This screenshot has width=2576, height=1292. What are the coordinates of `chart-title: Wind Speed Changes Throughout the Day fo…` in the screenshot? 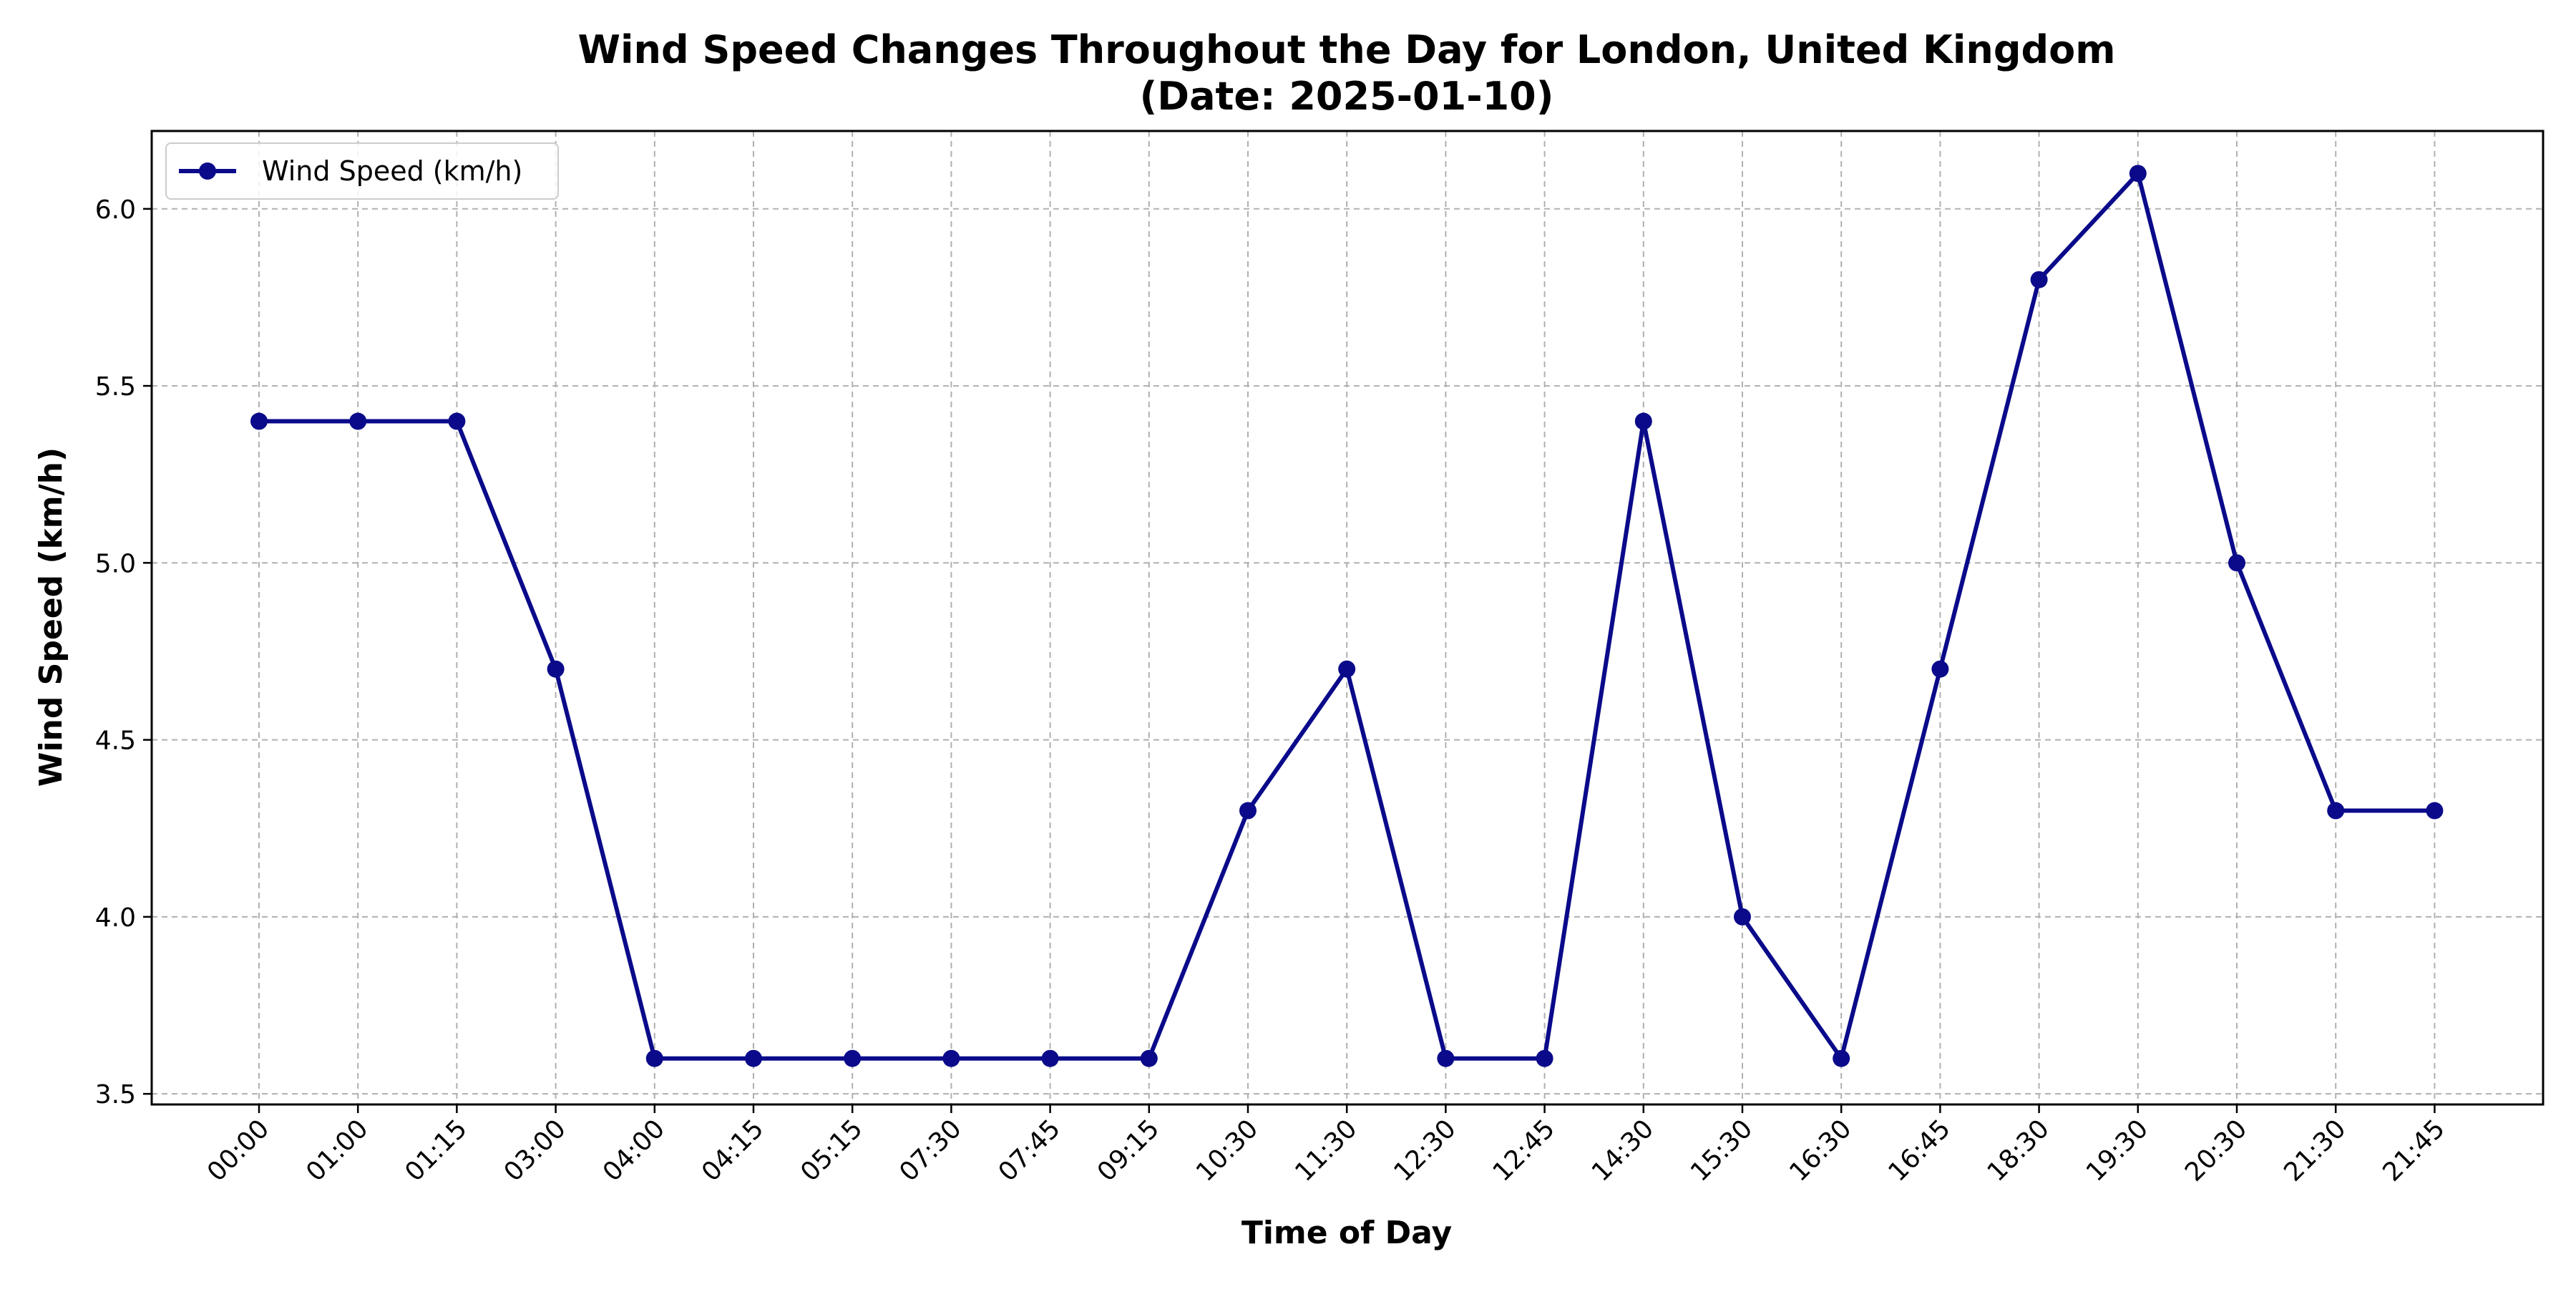 It's located at (1346, 49).